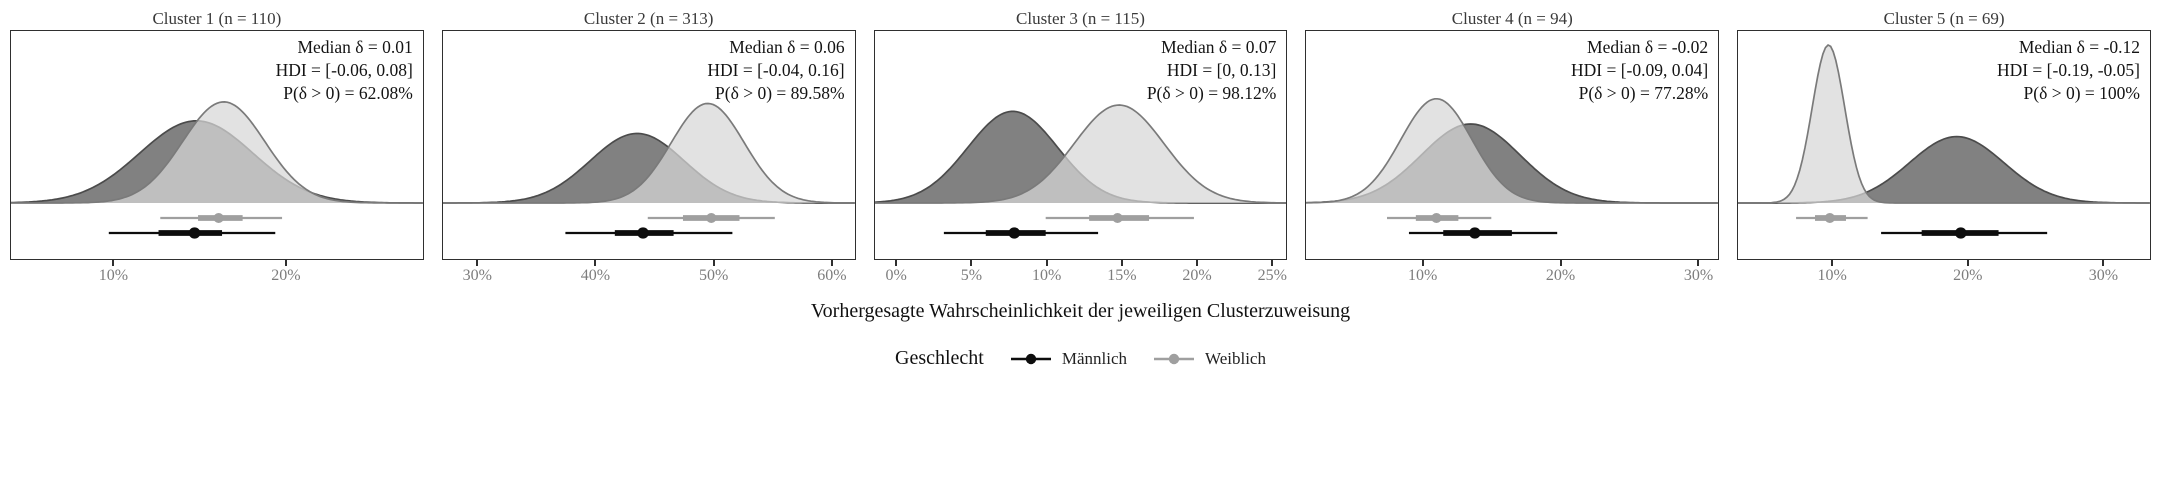  What do you see at coordinates (1211, 93) in the screenshot?
I see `annotation-probability: P(δ > 0) = 98.12%` at bounding box center [1211, 93].